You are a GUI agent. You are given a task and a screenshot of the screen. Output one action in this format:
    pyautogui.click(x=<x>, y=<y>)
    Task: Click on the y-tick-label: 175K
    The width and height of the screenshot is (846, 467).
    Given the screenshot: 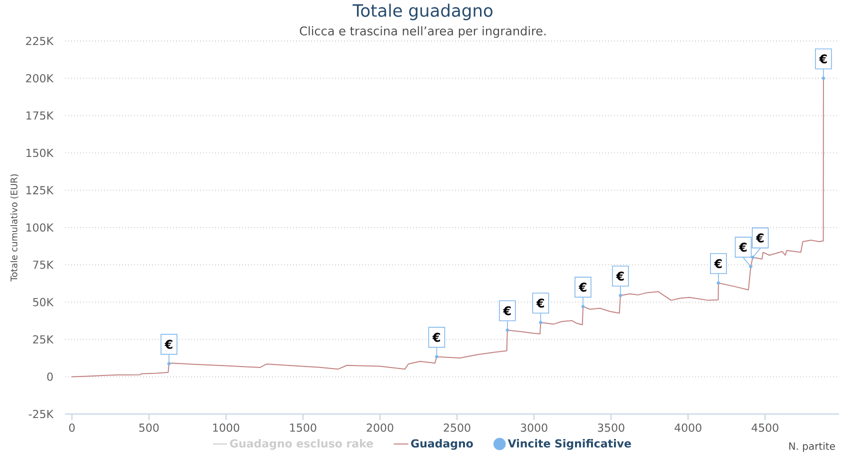 What is the action you would take?
    pyautogui.click(x=40, y=116)
    